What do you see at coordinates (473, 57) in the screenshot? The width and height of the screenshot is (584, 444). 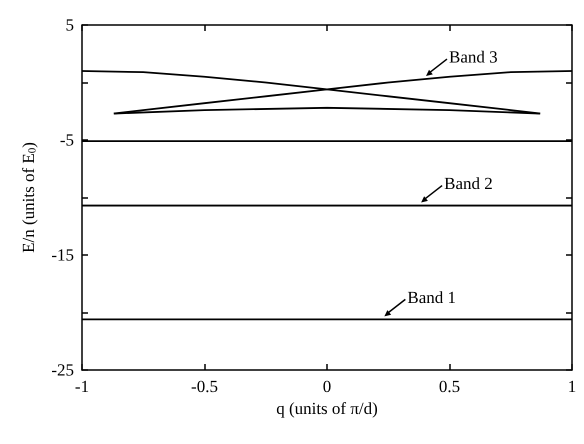 I see `annotation: Band 3` at bounding box center [473, 57].